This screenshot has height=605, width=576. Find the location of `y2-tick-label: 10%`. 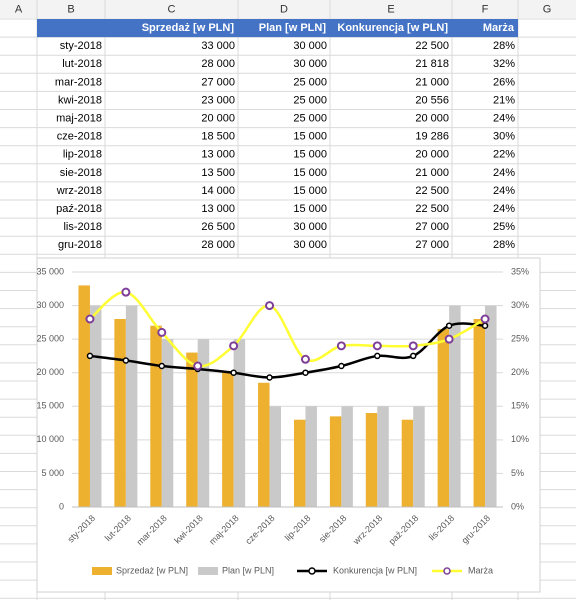

y2-tick-label: 10% is located at coordinates (520, 439).